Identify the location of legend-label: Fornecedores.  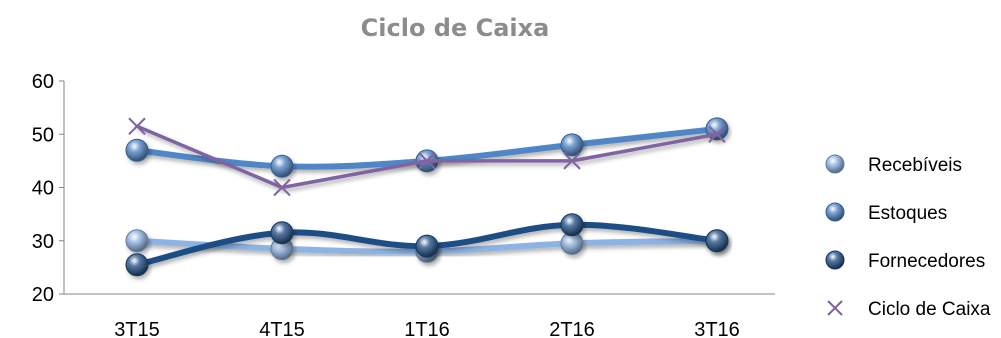
(926, 261).